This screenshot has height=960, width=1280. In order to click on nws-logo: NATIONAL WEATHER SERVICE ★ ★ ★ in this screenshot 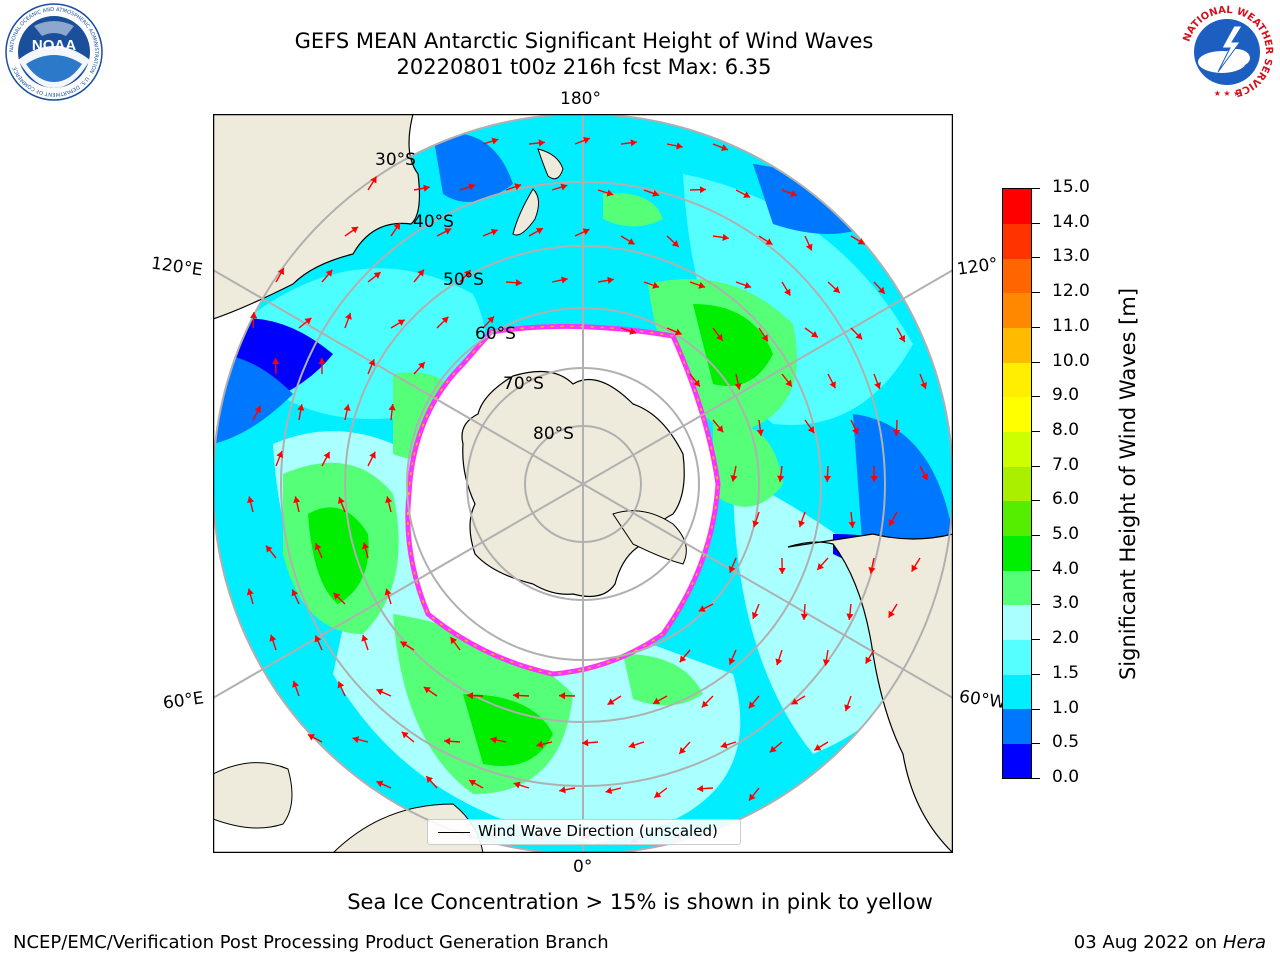, I will do `click(1227, 52)`.